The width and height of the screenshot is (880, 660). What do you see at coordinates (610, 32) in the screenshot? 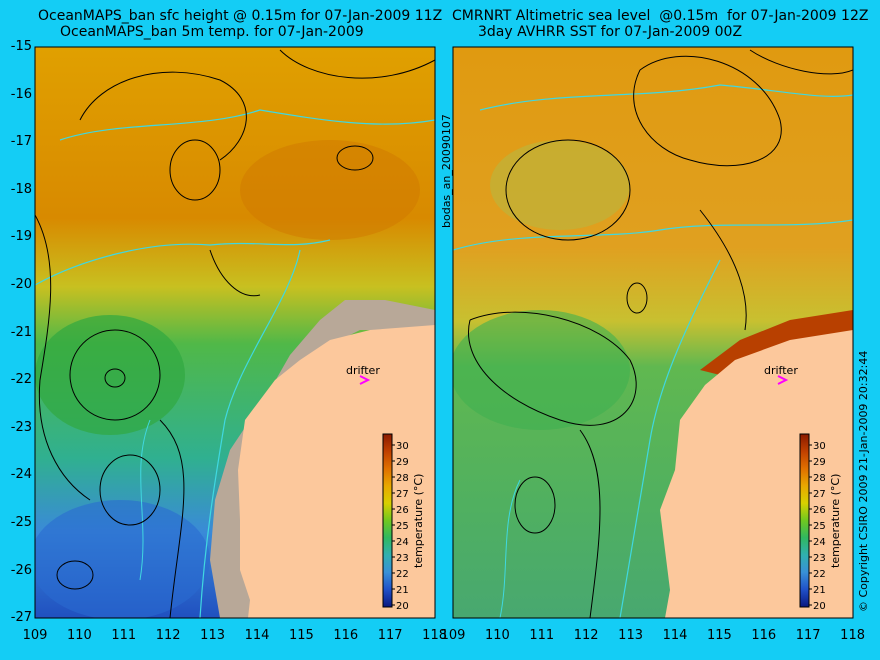
I see `right-title-line2: 3day AVHRR SST for 07-Jan-2009 00Z` at bounding box center [610, 32].